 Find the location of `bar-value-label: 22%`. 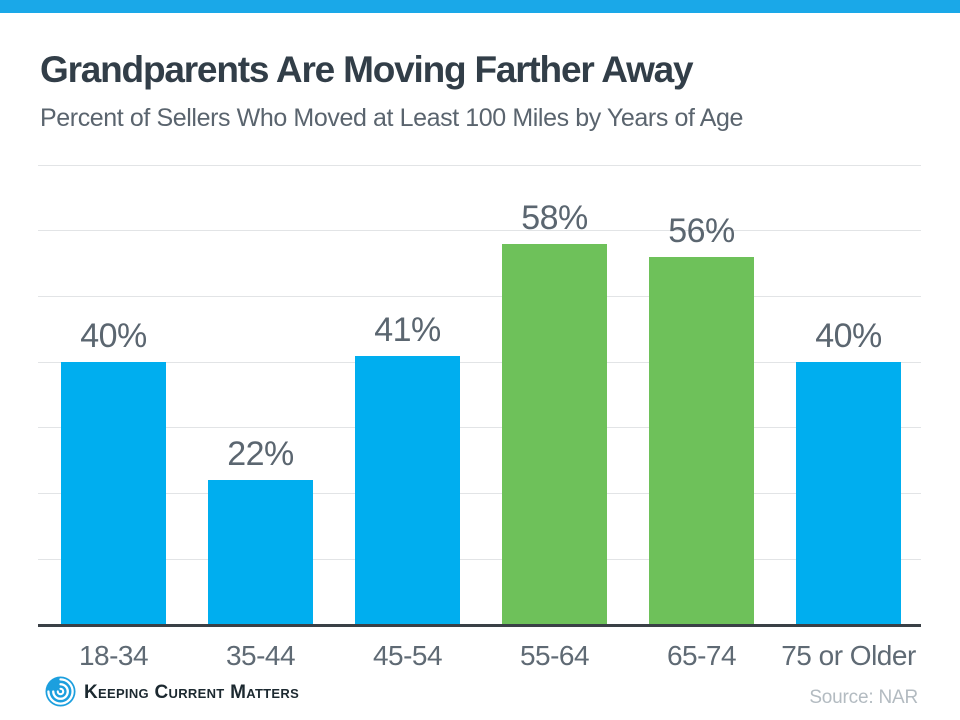

bar-value-label: 22% is located at coordinates (260, 454).